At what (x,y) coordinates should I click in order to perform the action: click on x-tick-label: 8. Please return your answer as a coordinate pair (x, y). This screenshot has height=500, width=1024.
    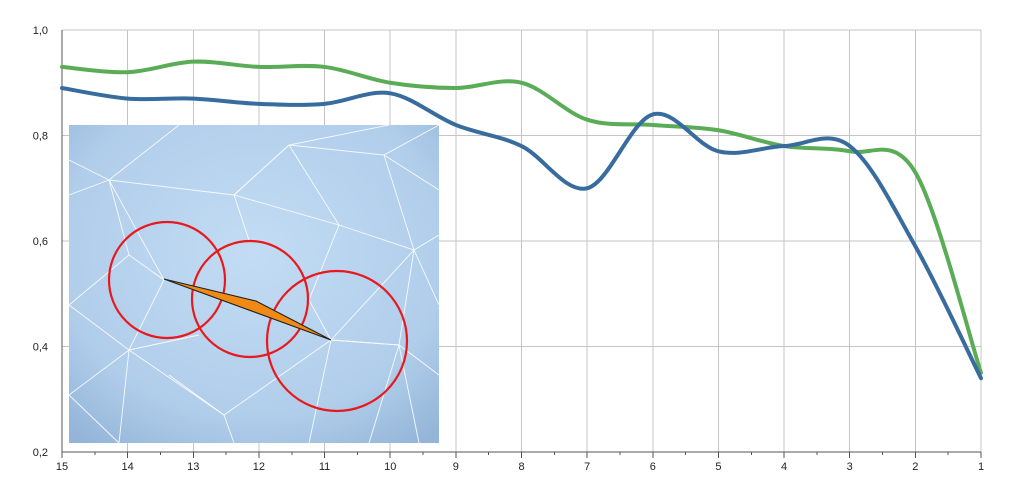
    Looking at the image, I should click on (521, 467).